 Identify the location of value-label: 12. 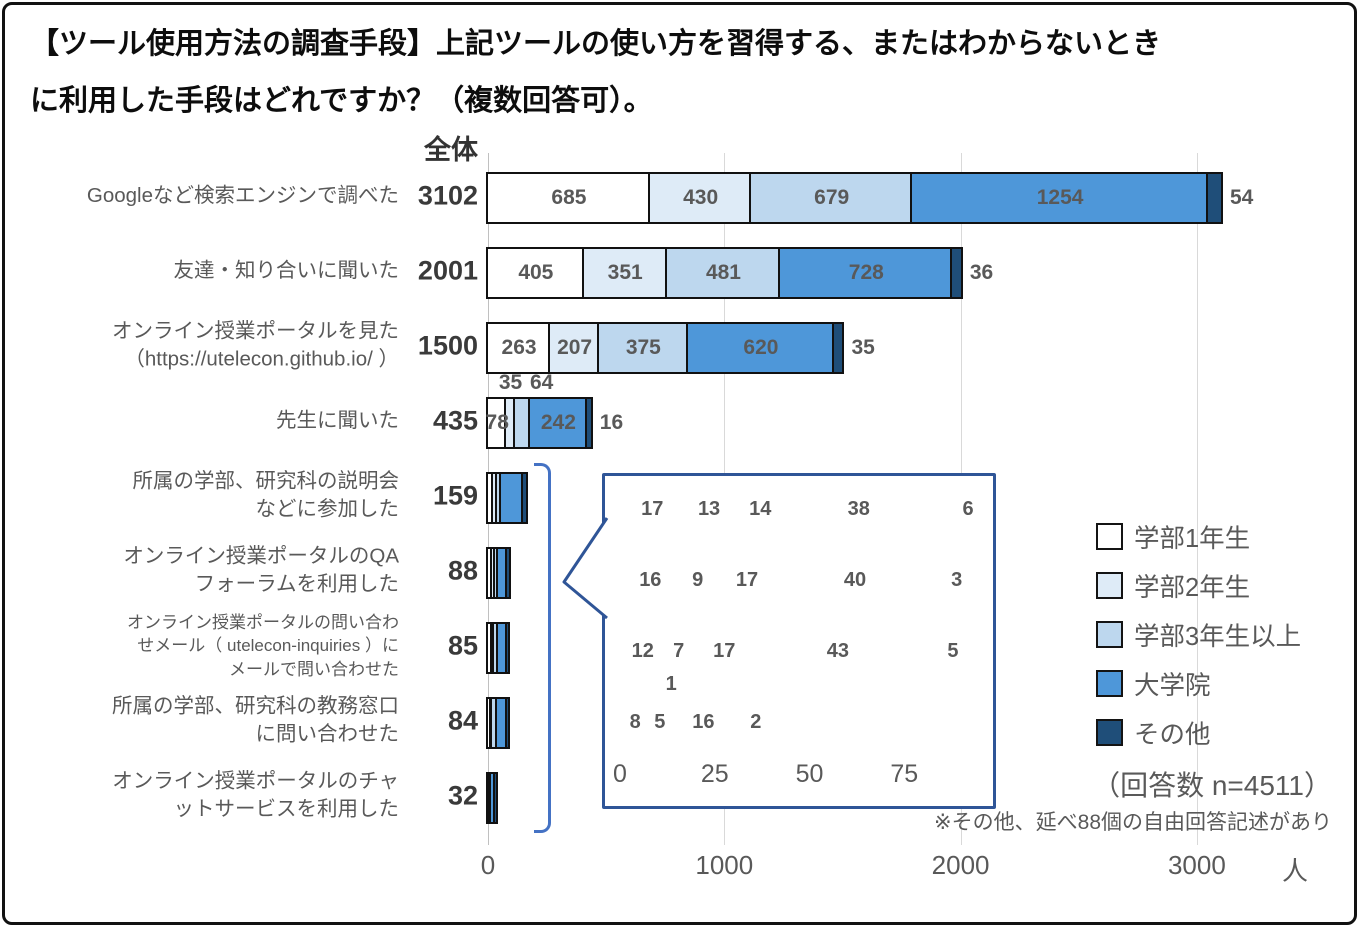
(642, 651).